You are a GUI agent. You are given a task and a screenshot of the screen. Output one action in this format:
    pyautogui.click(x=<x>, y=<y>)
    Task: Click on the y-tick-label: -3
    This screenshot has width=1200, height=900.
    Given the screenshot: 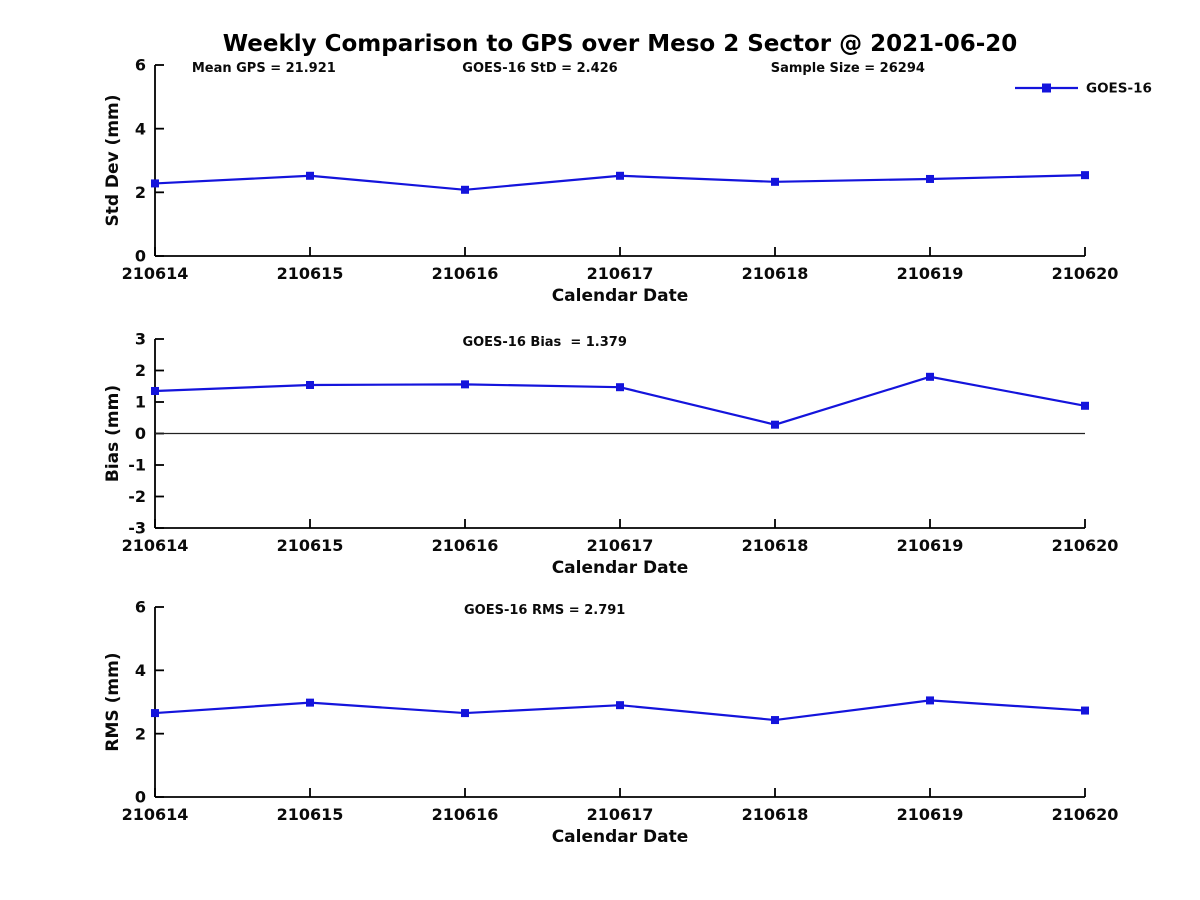 What is the action you would take?
    pyautogui.click(x=137, y=528)
    